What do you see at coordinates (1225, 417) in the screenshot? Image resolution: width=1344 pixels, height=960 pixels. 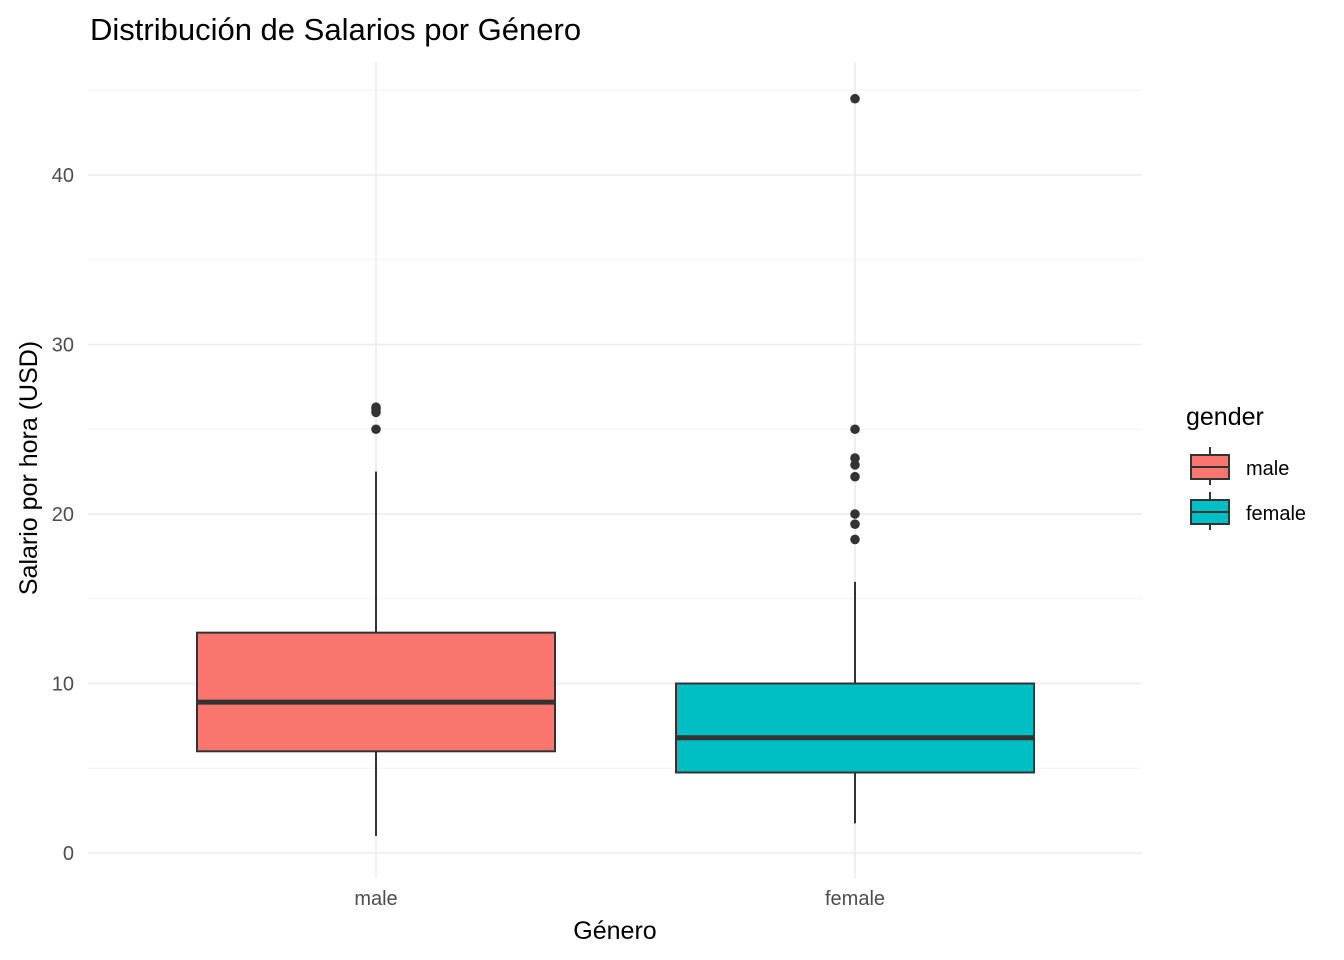 I see `legend-title: gender` at bounding box center [1225, 417].